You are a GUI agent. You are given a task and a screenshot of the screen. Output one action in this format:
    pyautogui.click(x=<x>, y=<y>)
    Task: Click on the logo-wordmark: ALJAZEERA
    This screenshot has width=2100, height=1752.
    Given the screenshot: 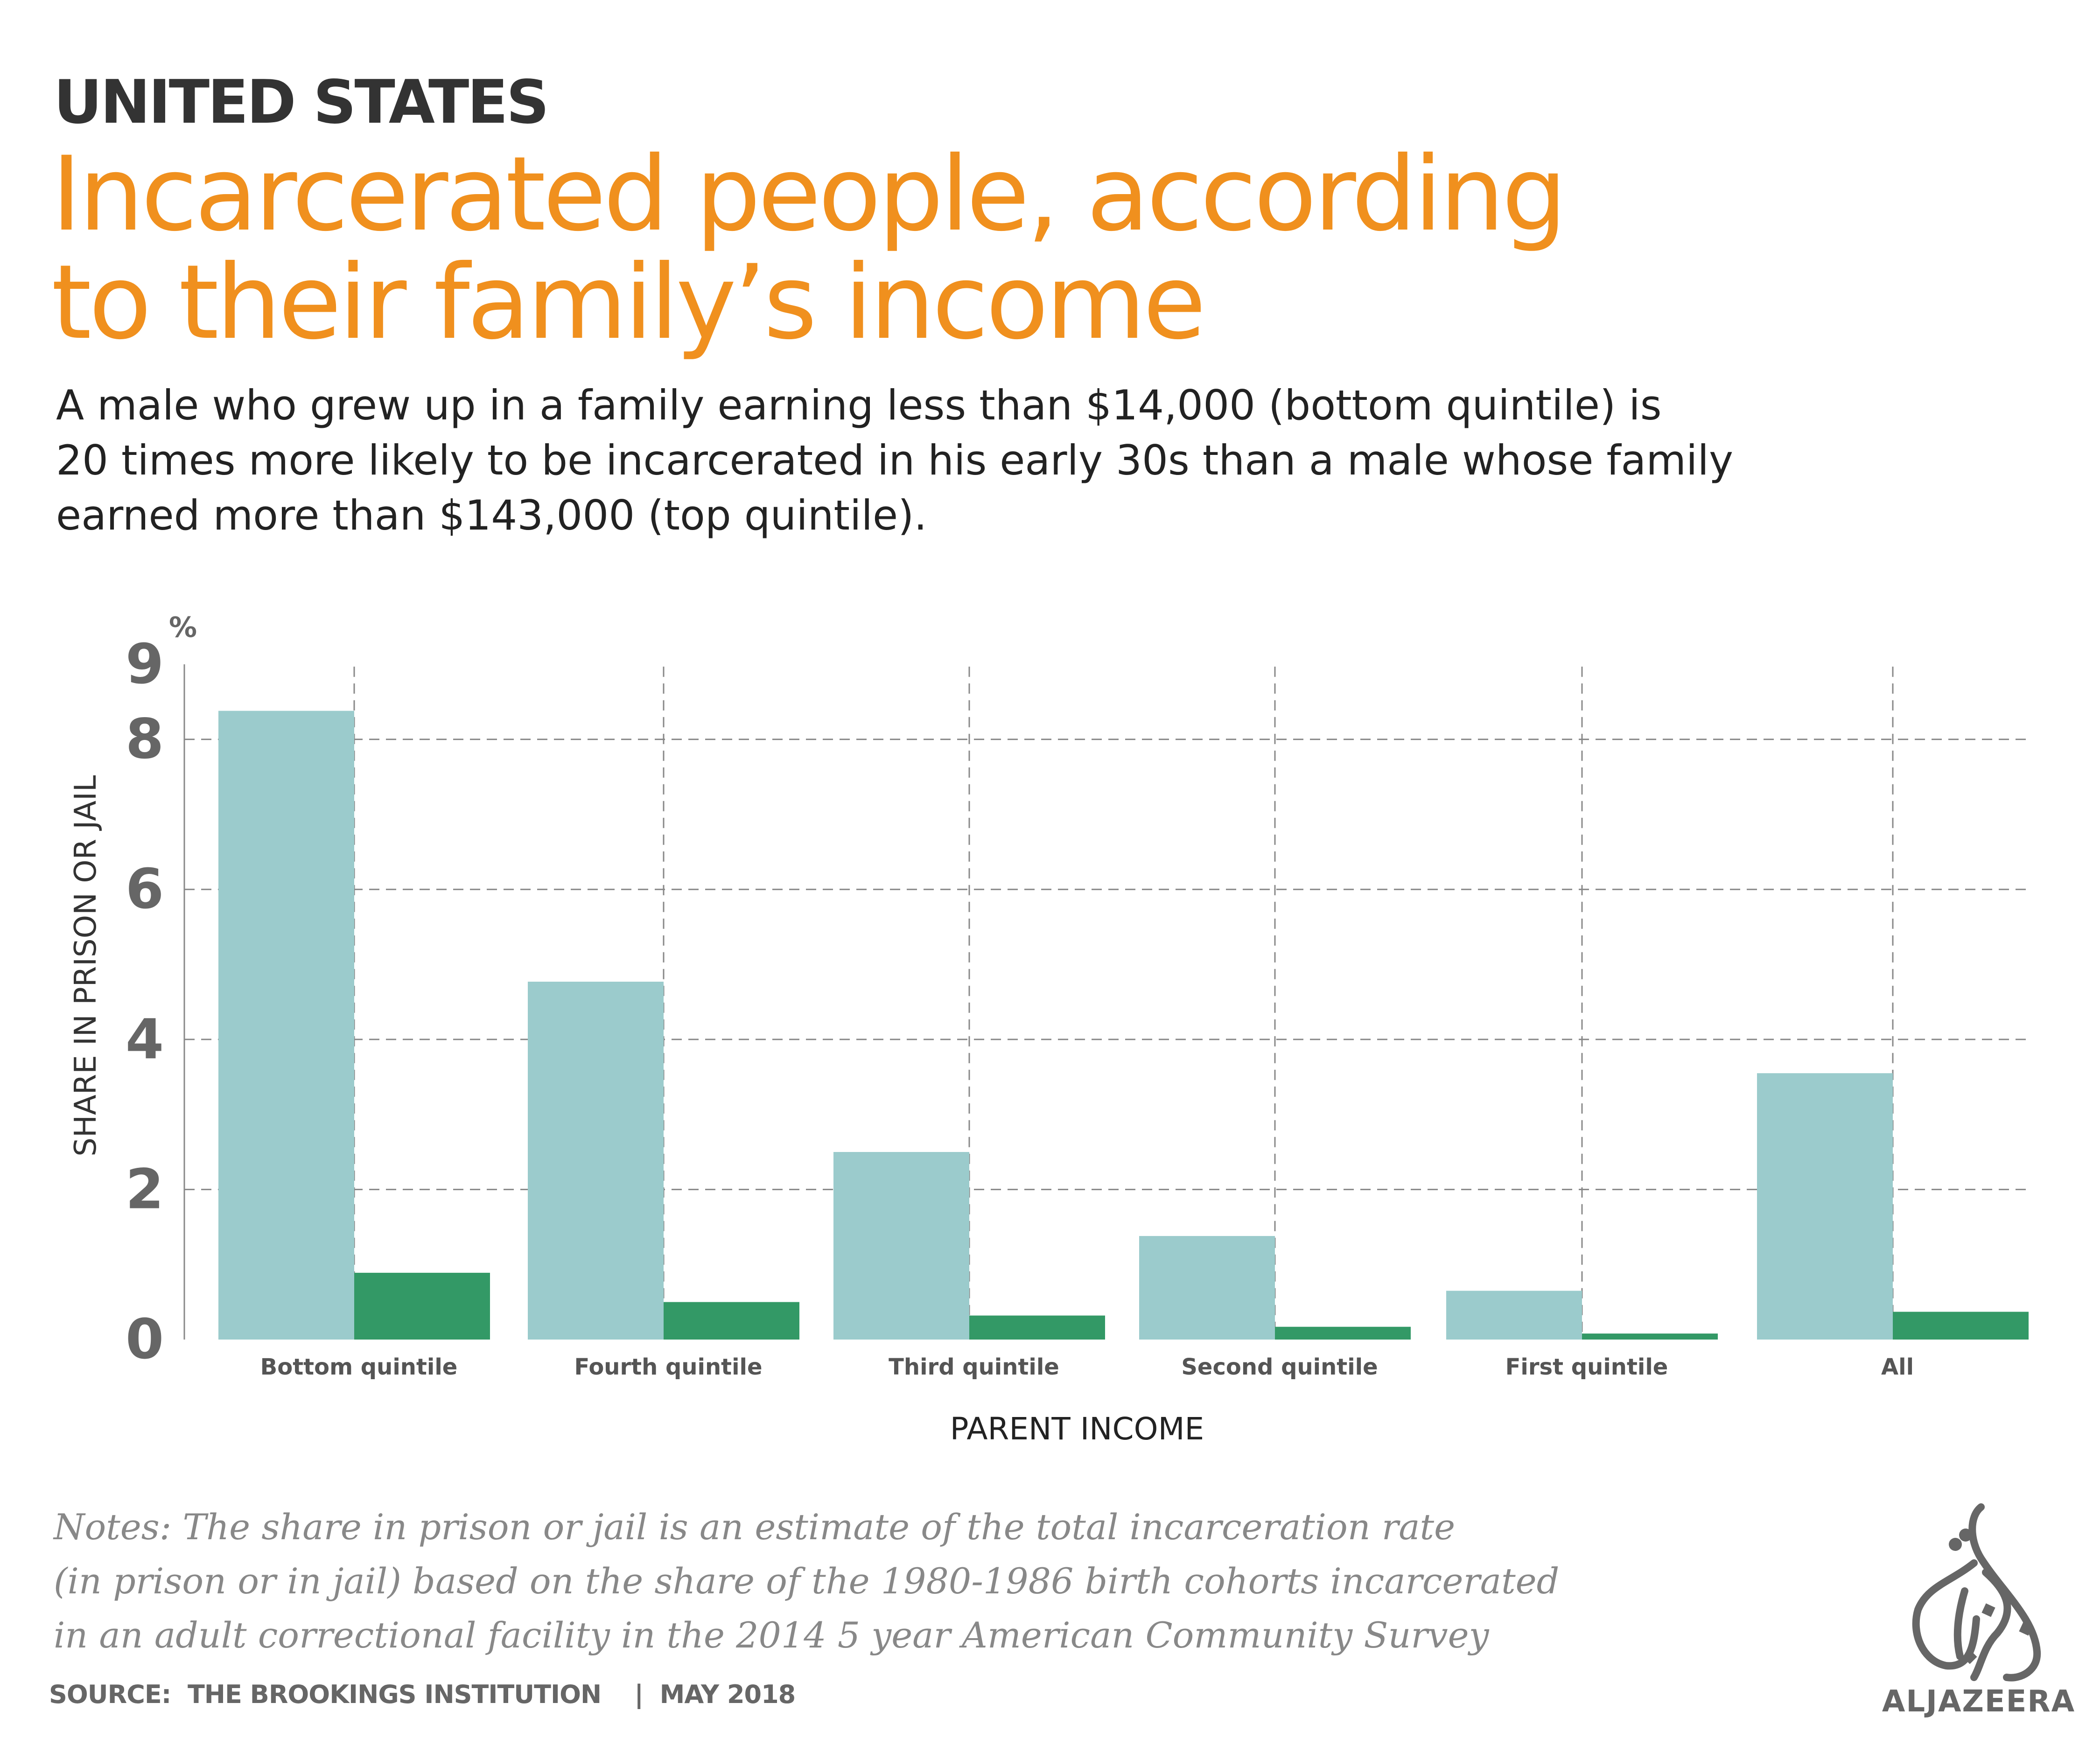 What is the action you would take?
    pyautogui.click(x=1979, y=1702)
    